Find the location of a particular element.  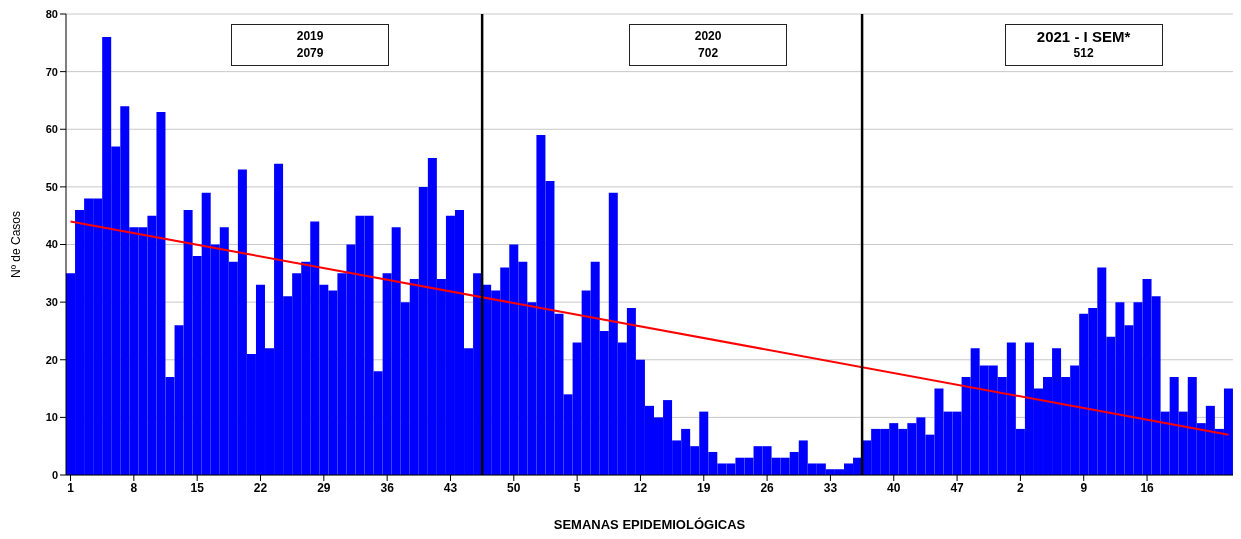

y-tick-label: 30 is located at coordinates (51, 302).